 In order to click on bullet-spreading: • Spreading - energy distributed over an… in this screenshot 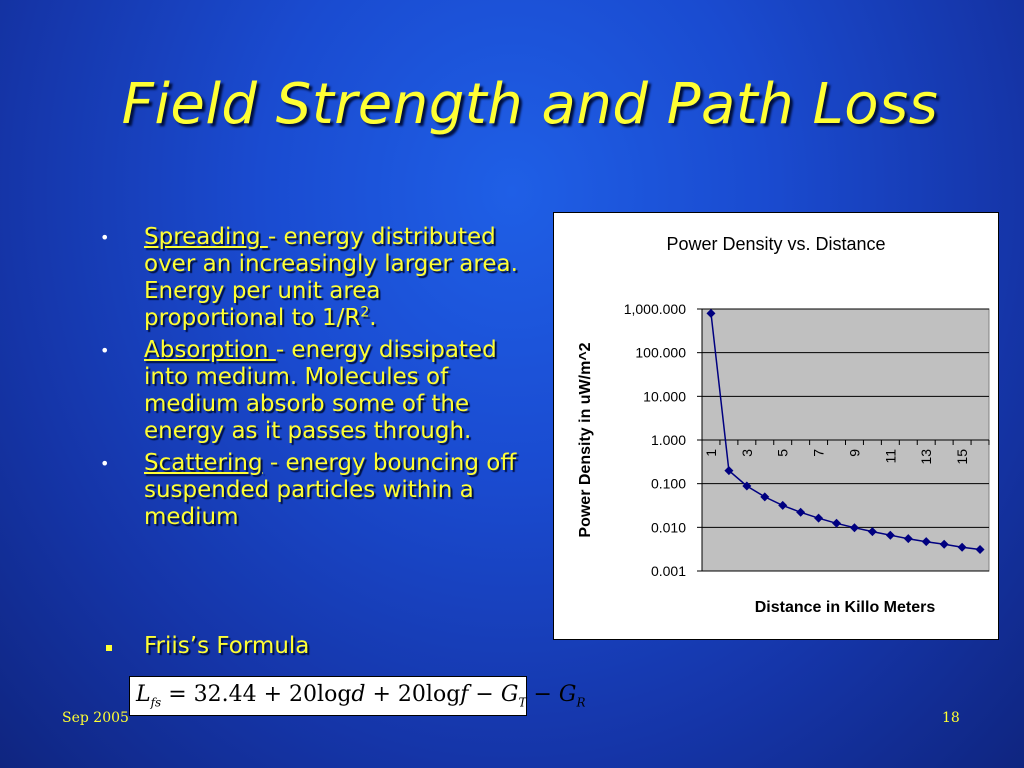, I will do `click(310, 278)`.